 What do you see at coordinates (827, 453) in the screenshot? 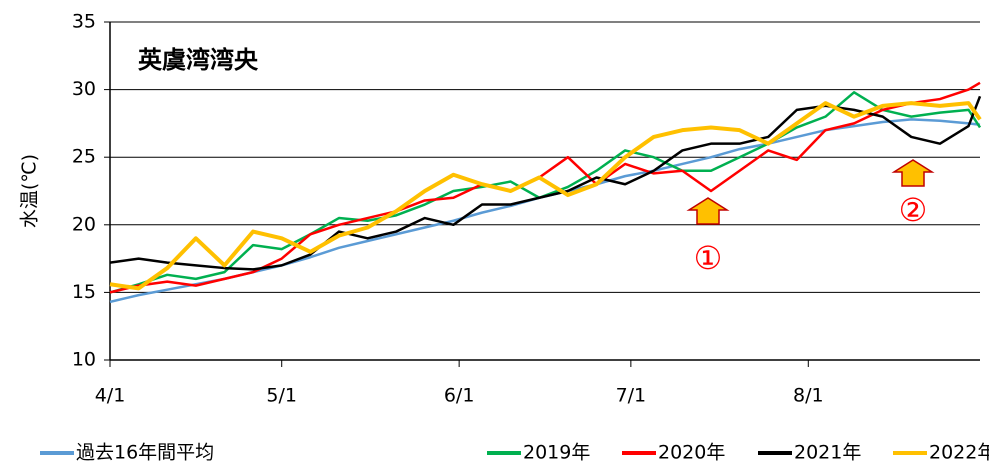
I see `legend-label: 2021年` at bounding box center [827, 453].